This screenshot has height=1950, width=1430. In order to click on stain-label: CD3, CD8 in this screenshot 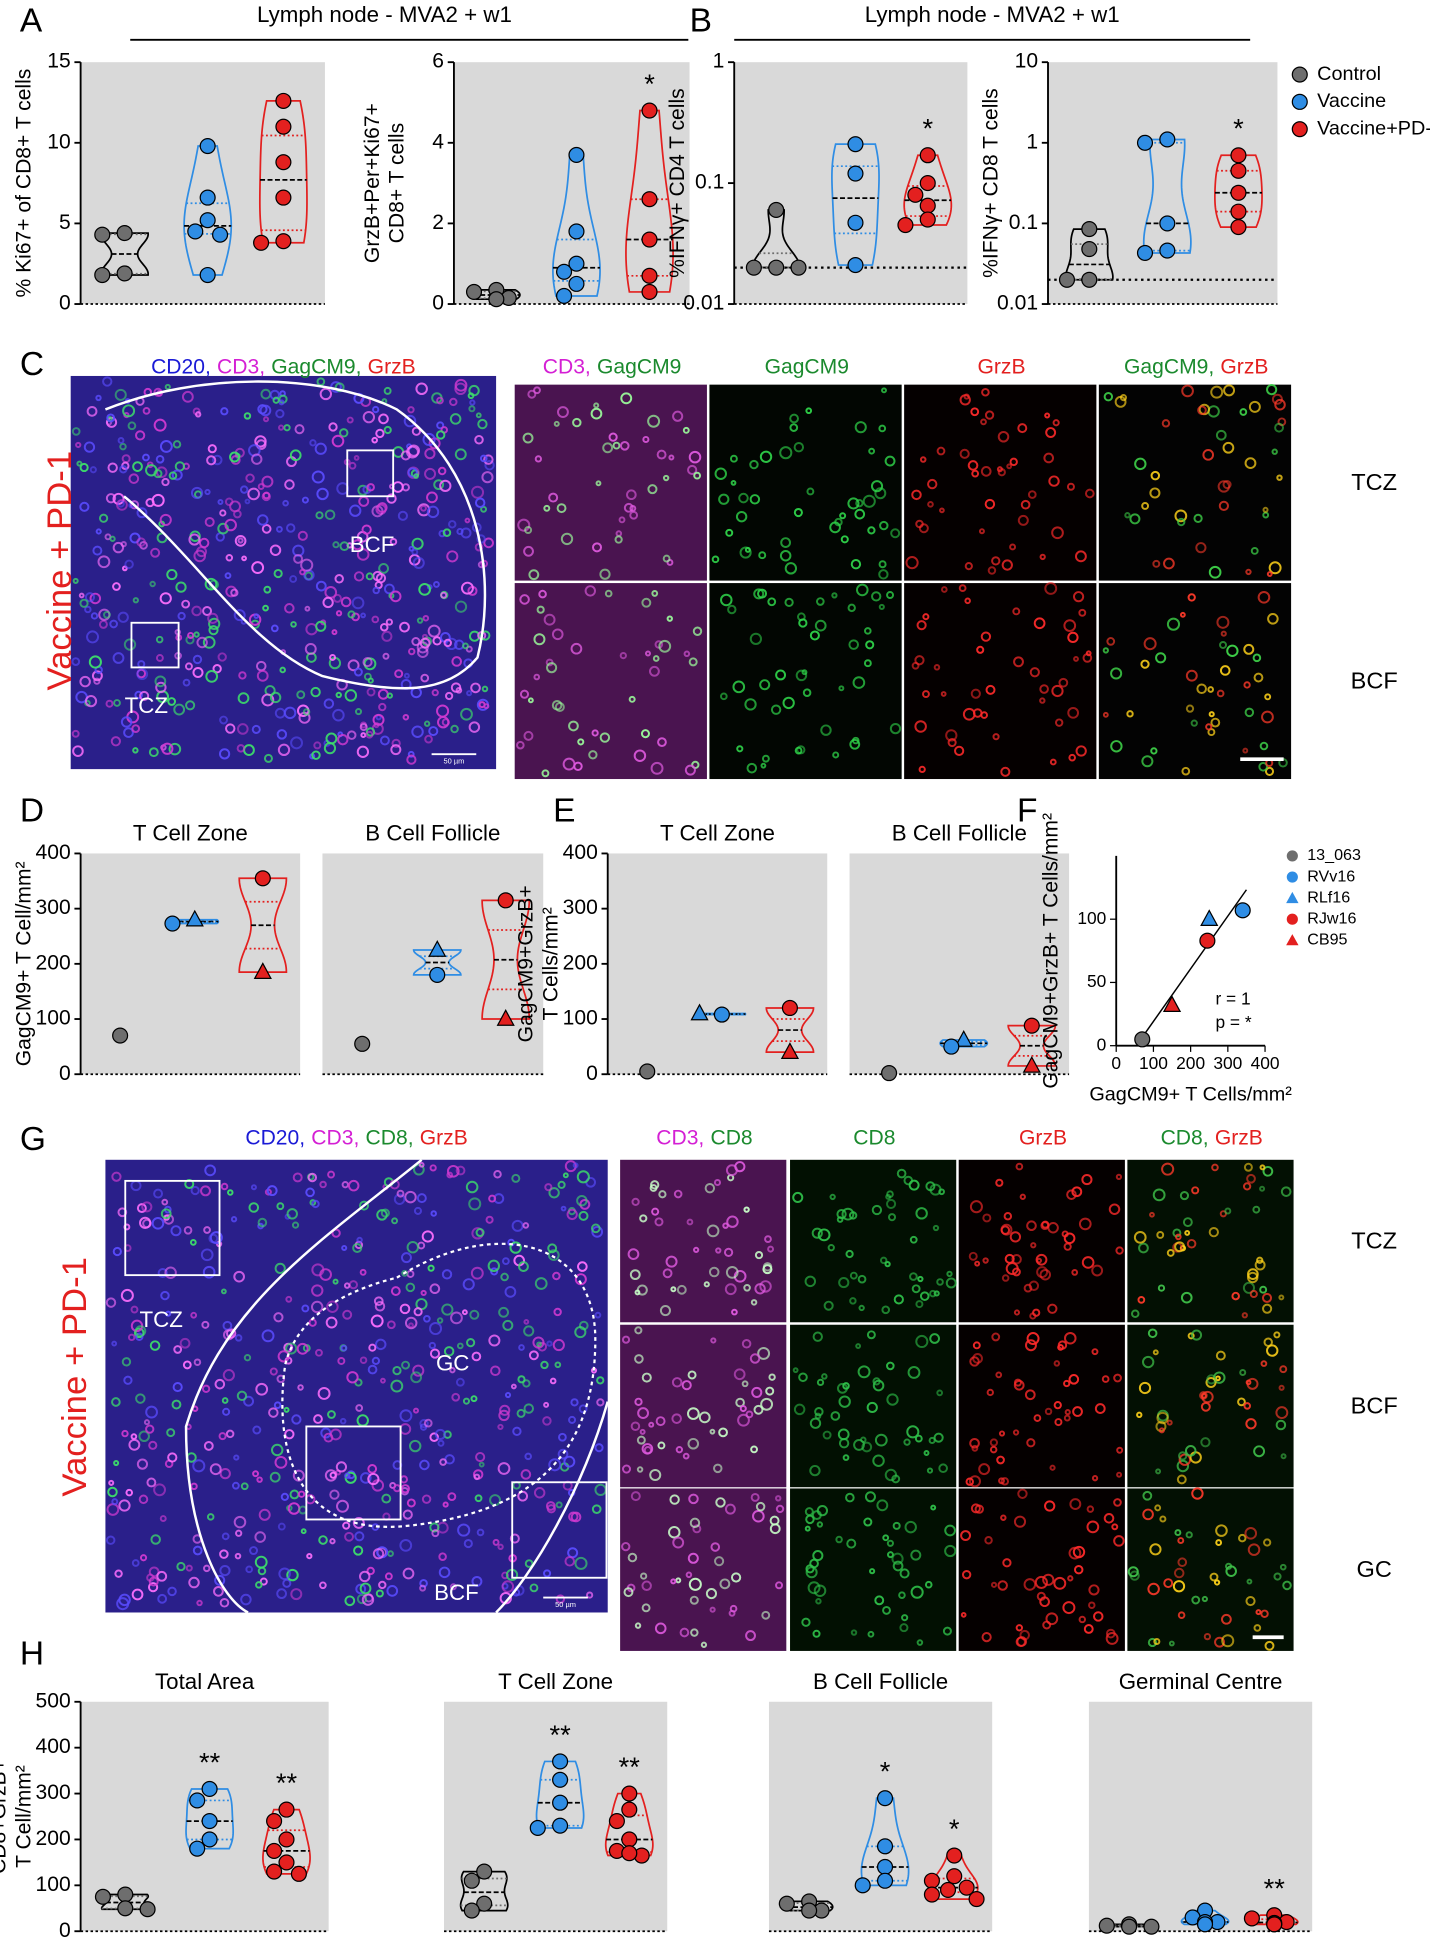, I will do `click(704, 1137)`.